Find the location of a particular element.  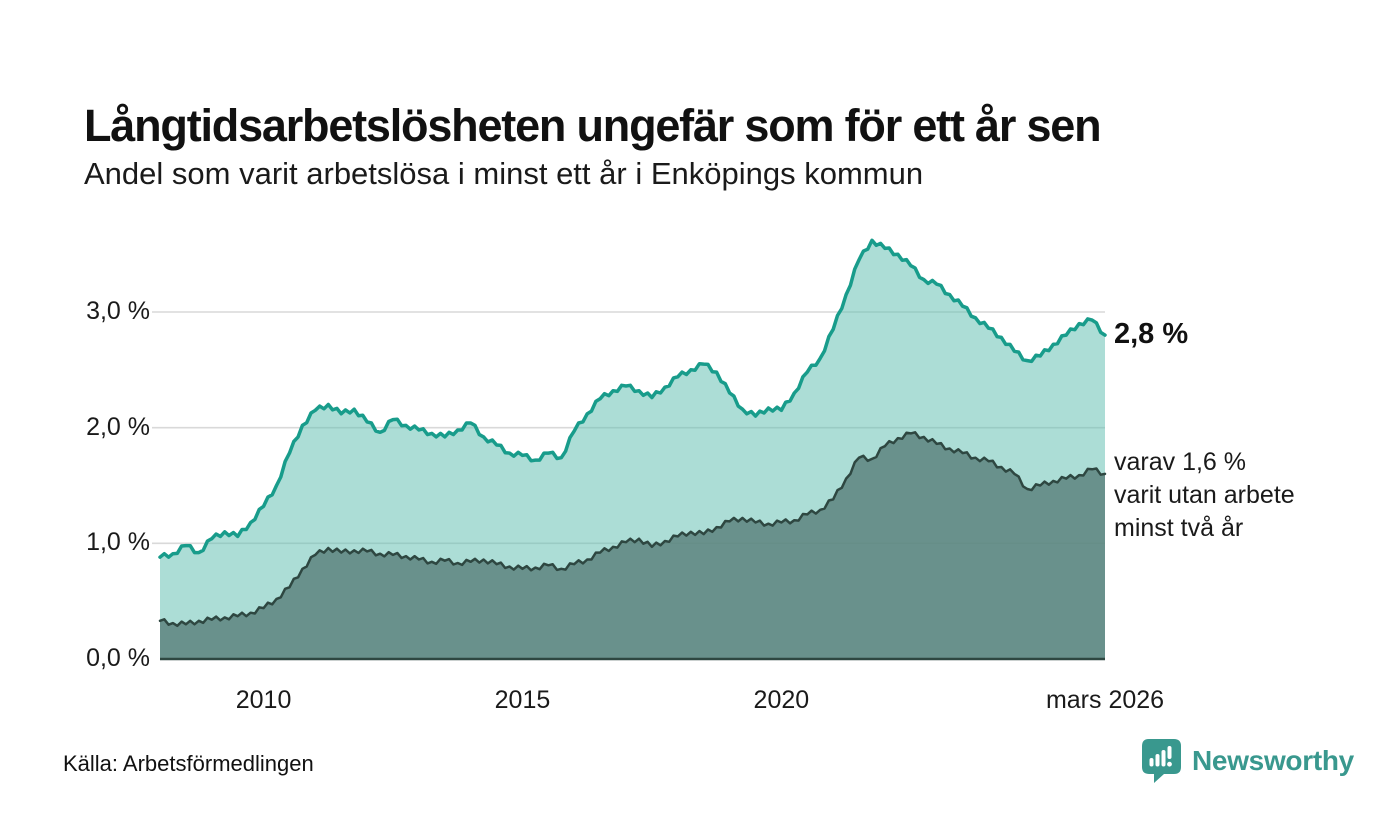

x-axis-tick-label: 2020 is located at coordinates (781, 700).